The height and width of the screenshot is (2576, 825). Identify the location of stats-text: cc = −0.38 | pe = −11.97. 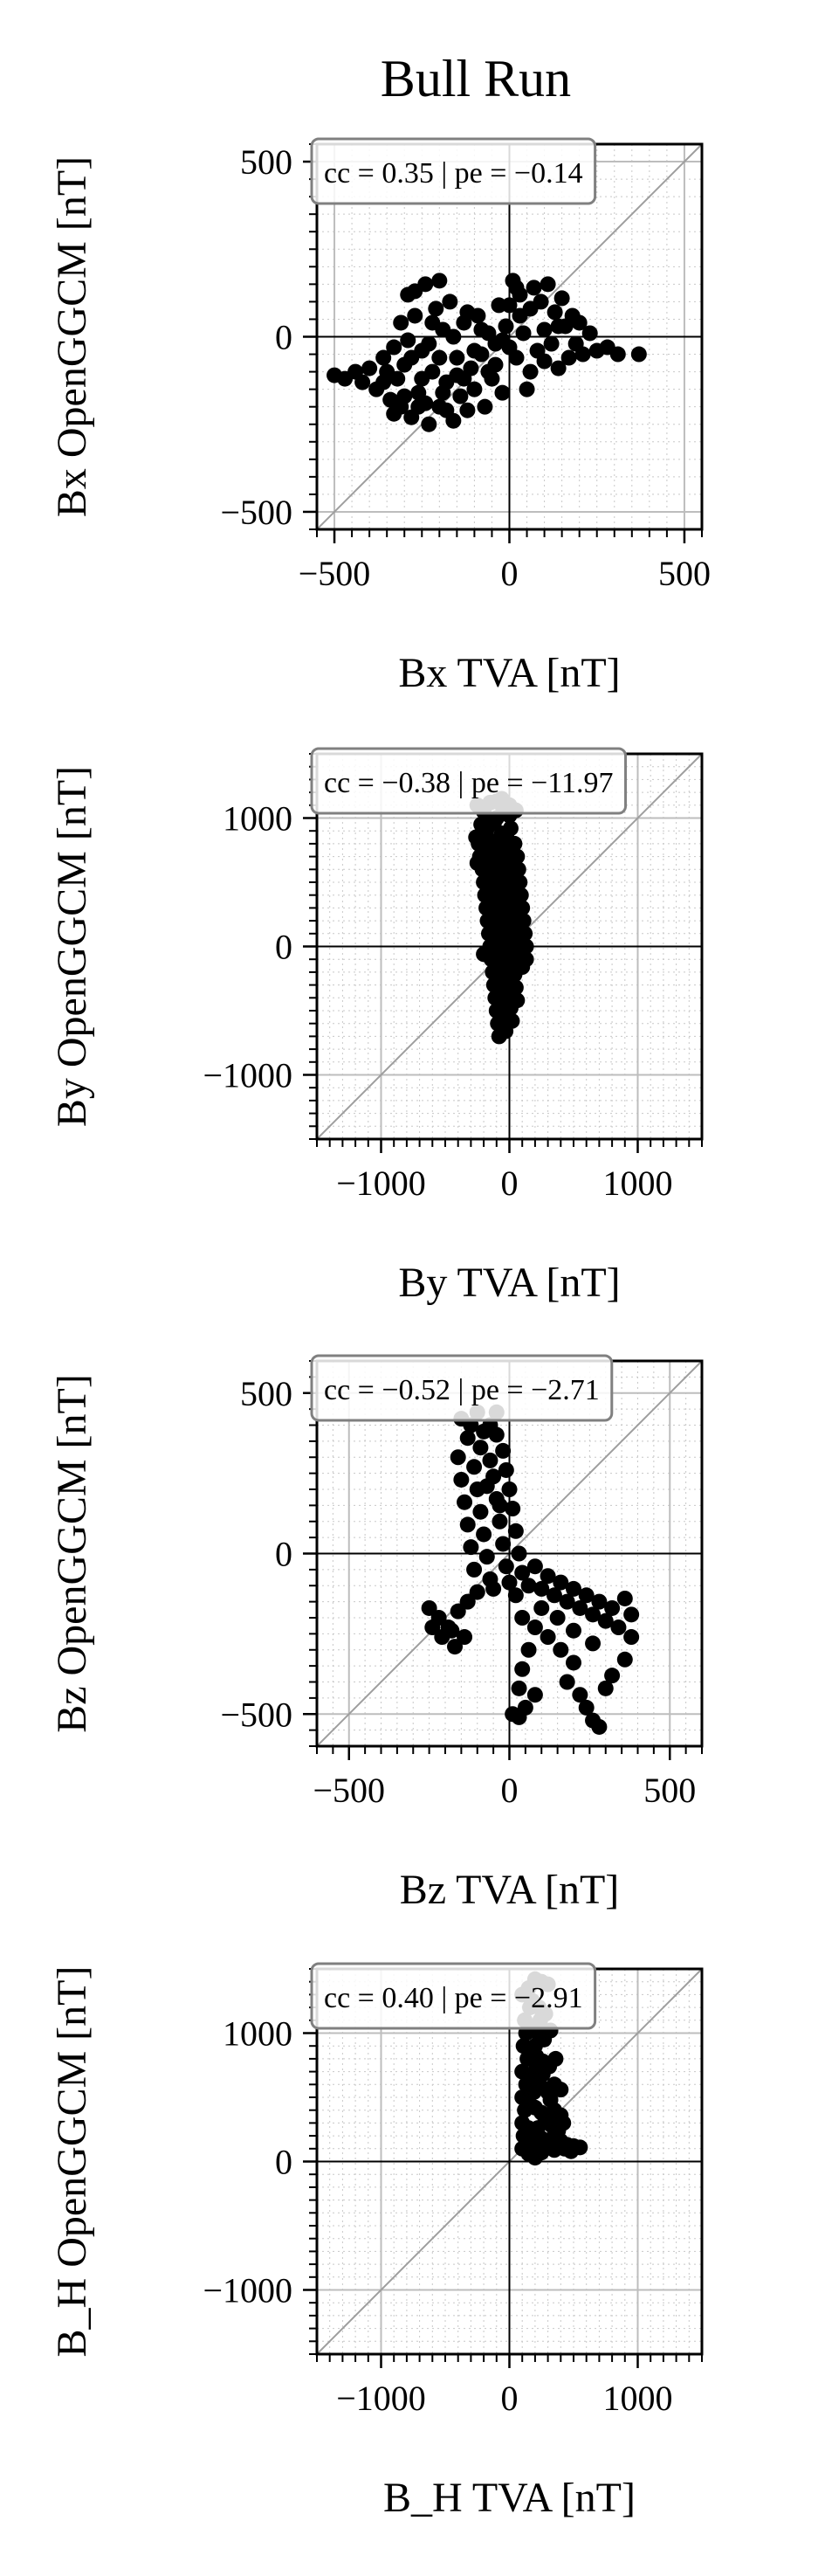
(469, 783).